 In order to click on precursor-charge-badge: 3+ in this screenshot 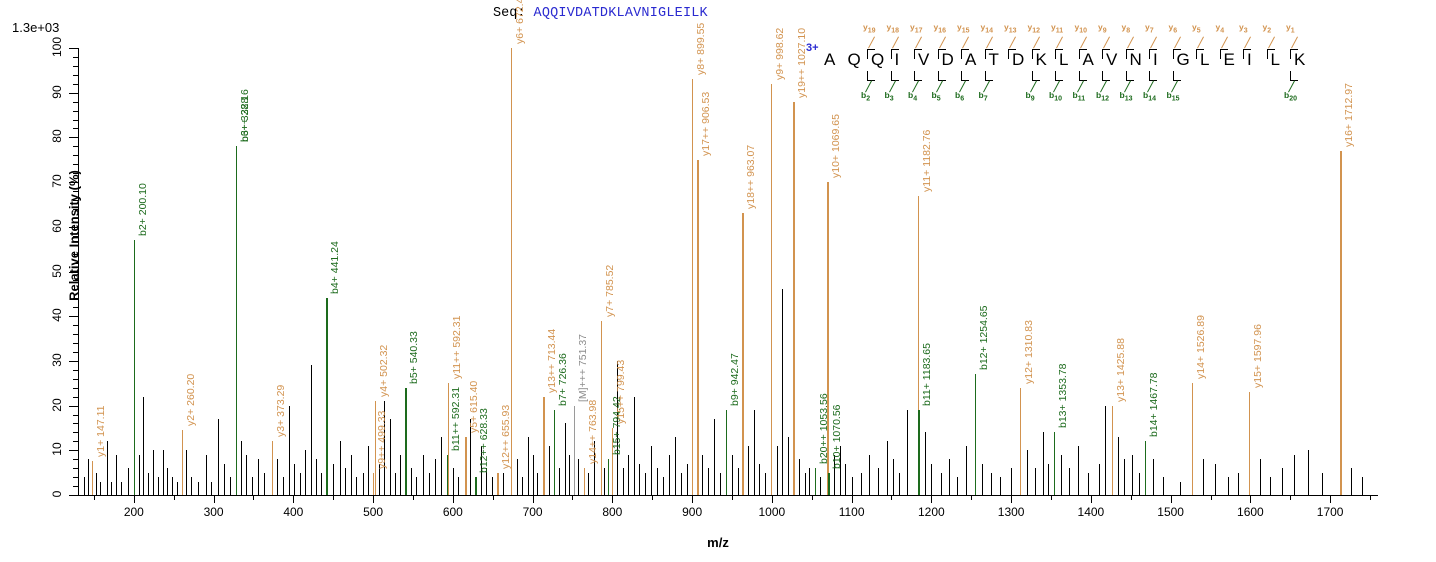, I will do `click(812, 48)`.